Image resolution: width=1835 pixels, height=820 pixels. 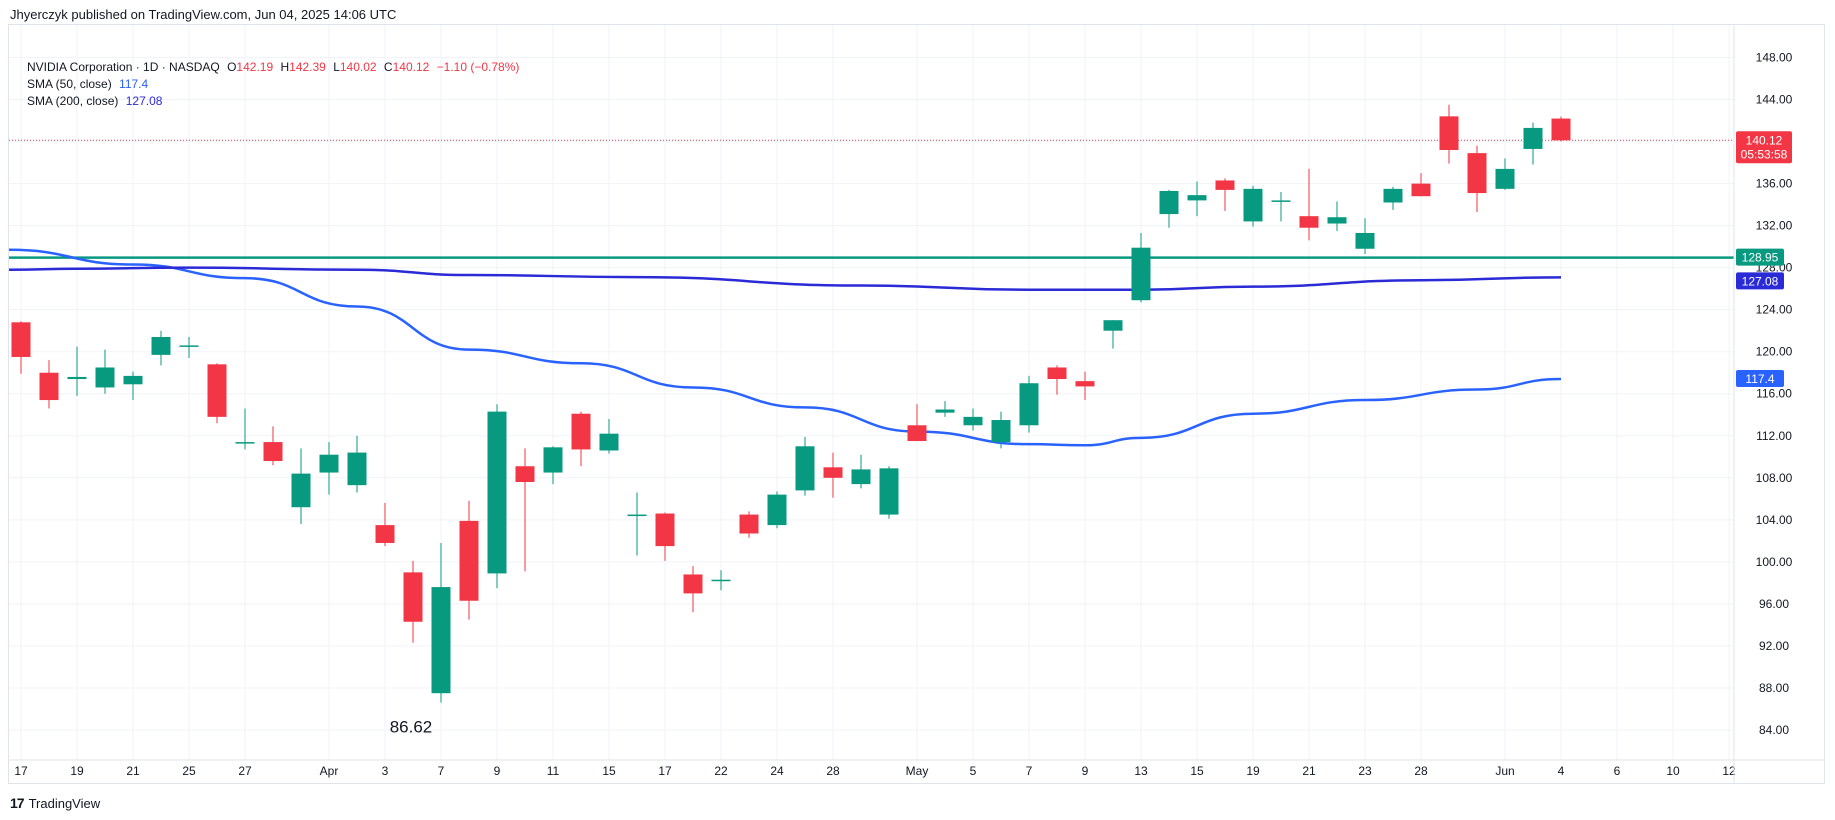 What do you see at coordinates (144, 101) in the screenshot?
I see `legend-sma200-value: 127.08` at bounding box center [144, 101].